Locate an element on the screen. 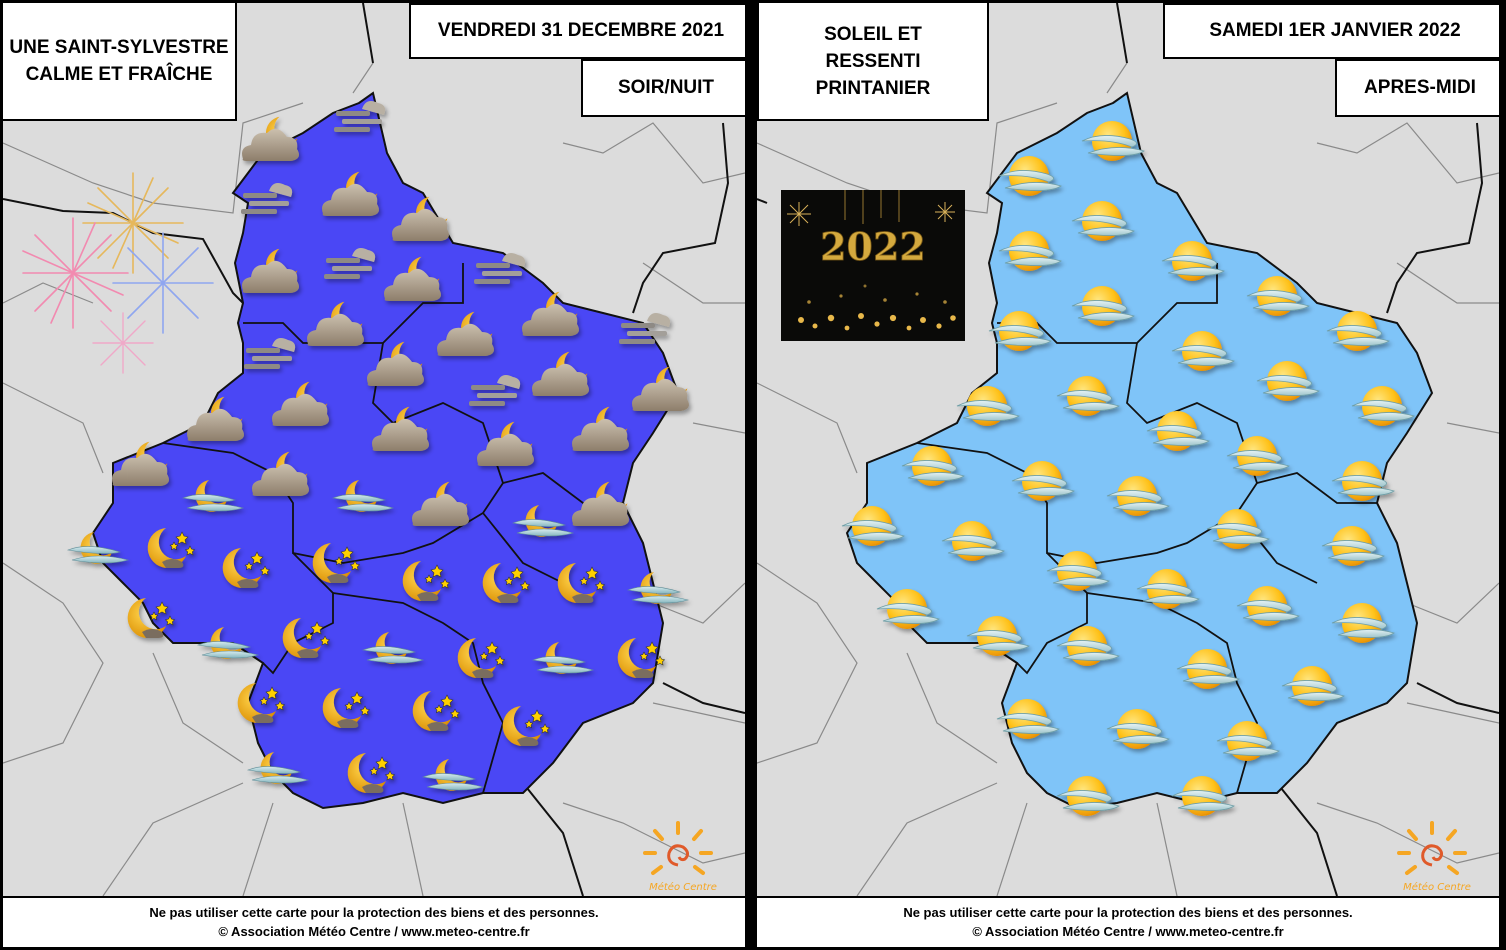 The width and height of the screenshot is (1506, 950). headline-box: UNE SAINT-SYLVESTRE CALME ET FRAÎCHE is located at coordinates (120, 62).